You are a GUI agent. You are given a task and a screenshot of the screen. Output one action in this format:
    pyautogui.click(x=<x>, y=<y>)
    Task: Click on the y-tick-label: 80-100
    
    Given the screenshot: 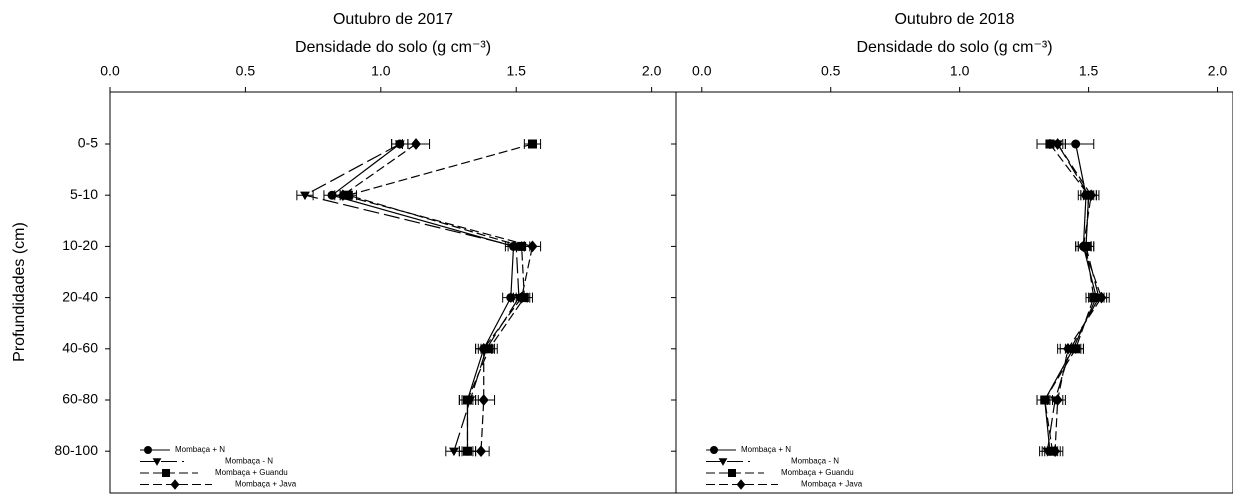 What is the action you would take?
    pyautogui.click(x=76, y=450)
    